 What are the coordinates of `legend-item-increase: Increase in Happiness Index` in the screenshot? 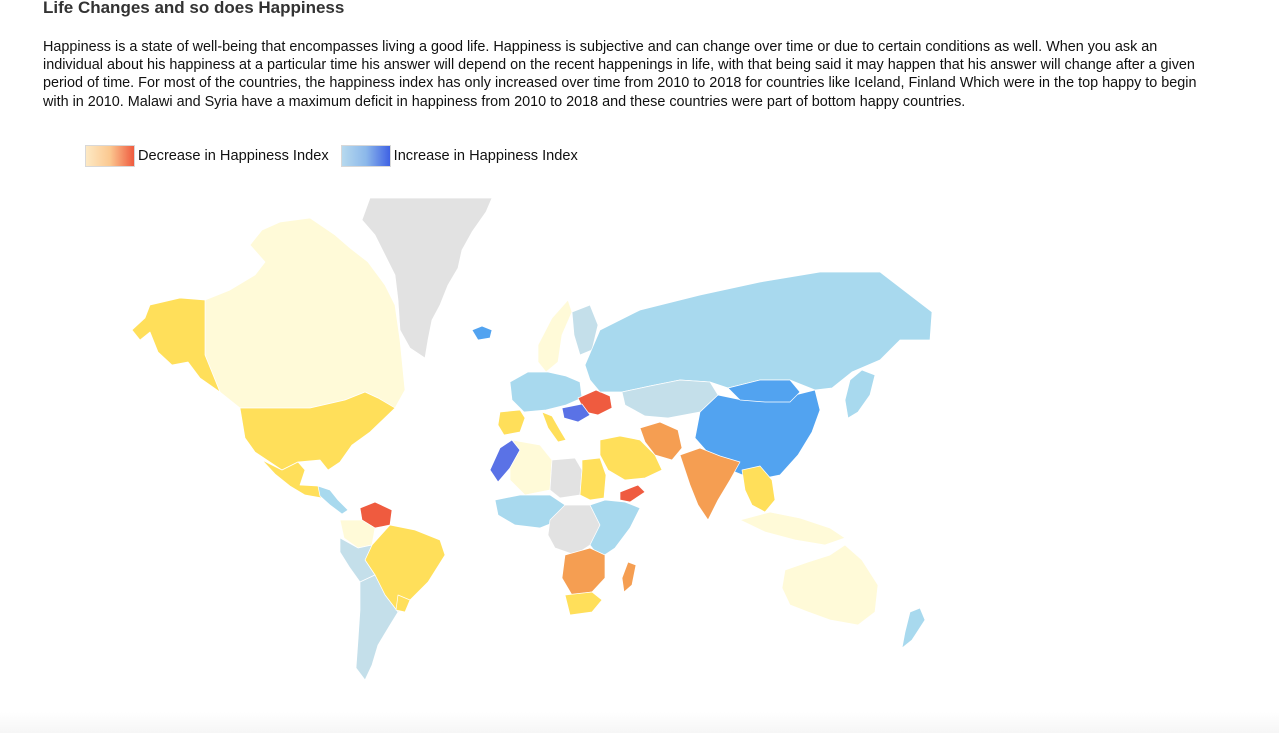 It's located at (459, 156).